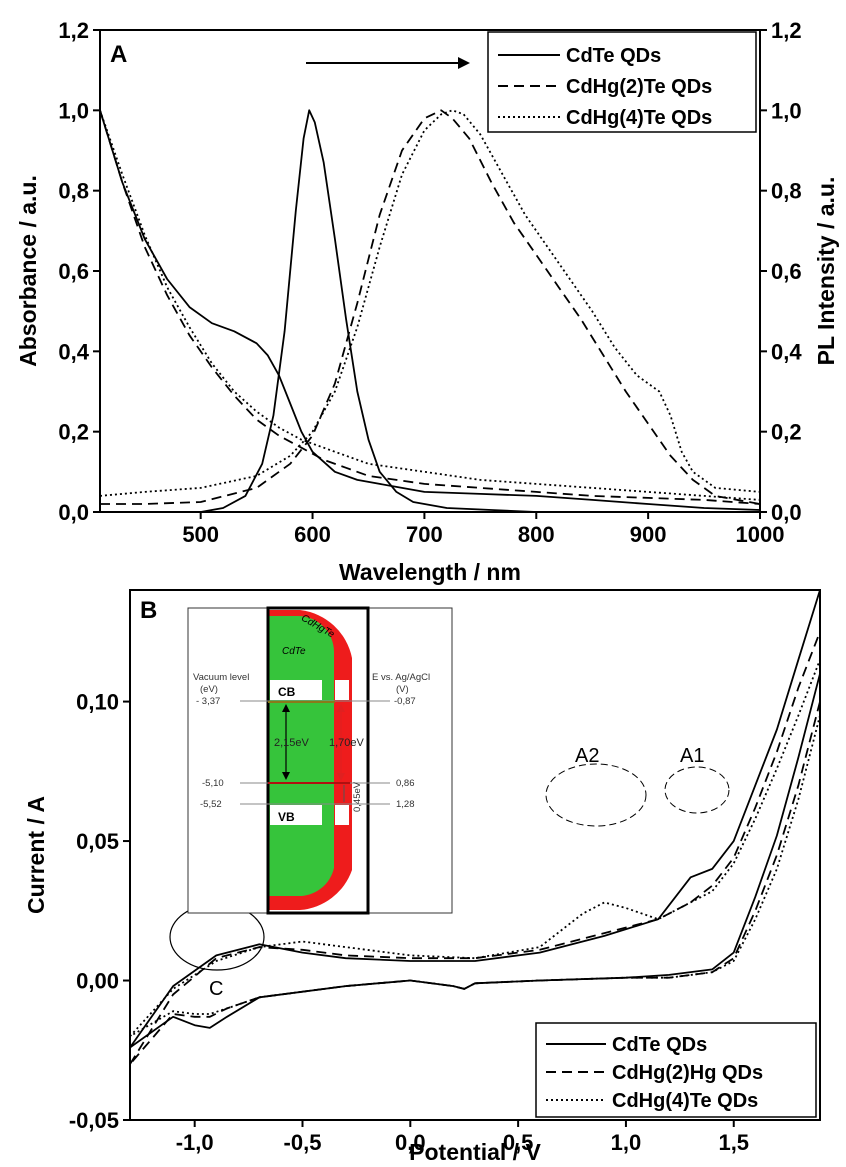 This screenshot has height=1167, width=846. What do you see at coordinates (648, 534) in the screenshot?
I see `x-tick-label: 900` at bounding box center [648, 534].